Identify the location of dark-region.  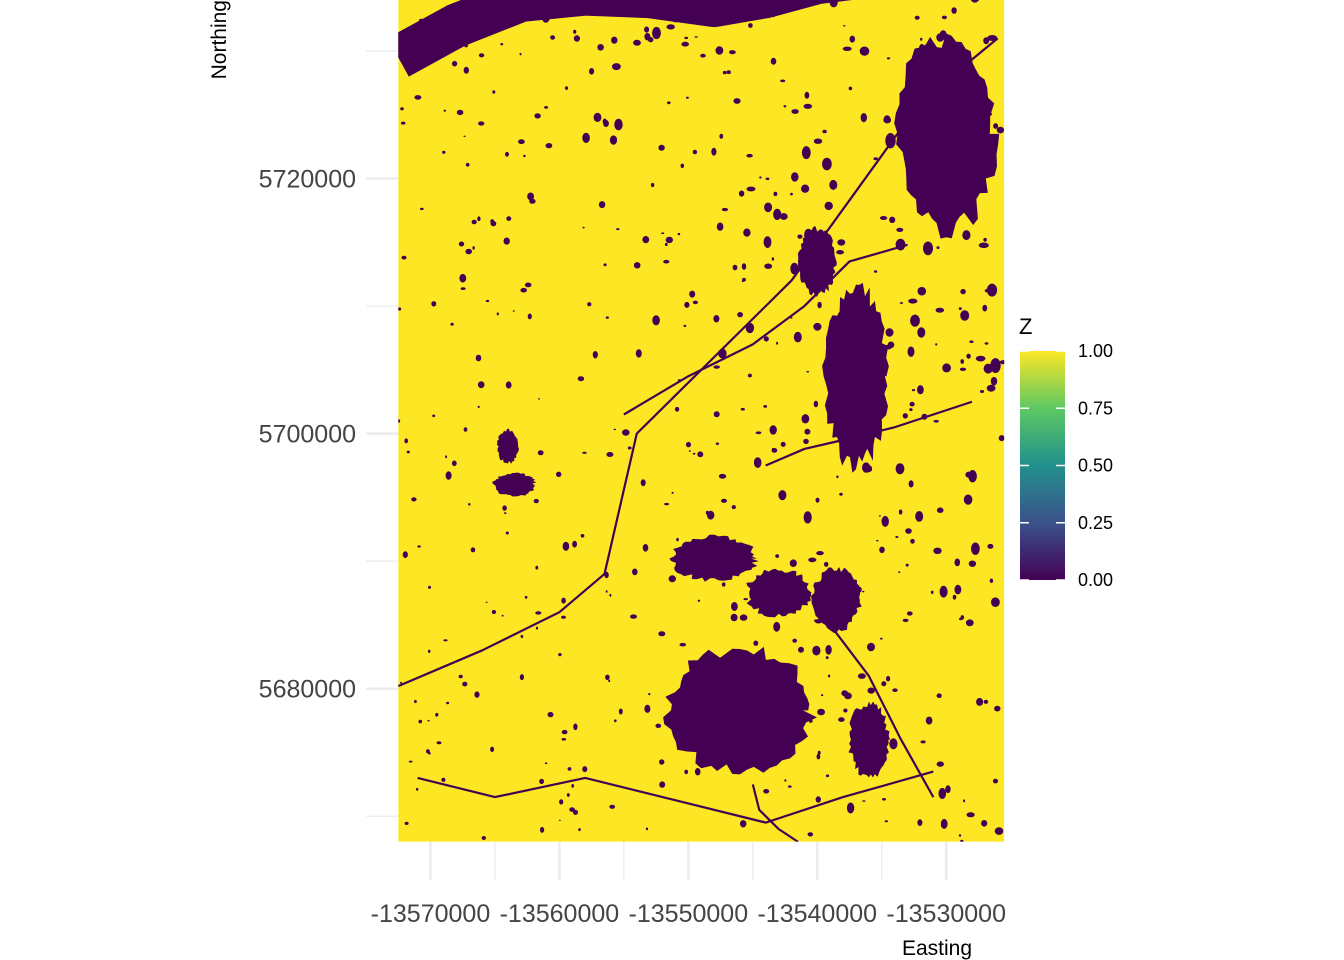
(855, 377).